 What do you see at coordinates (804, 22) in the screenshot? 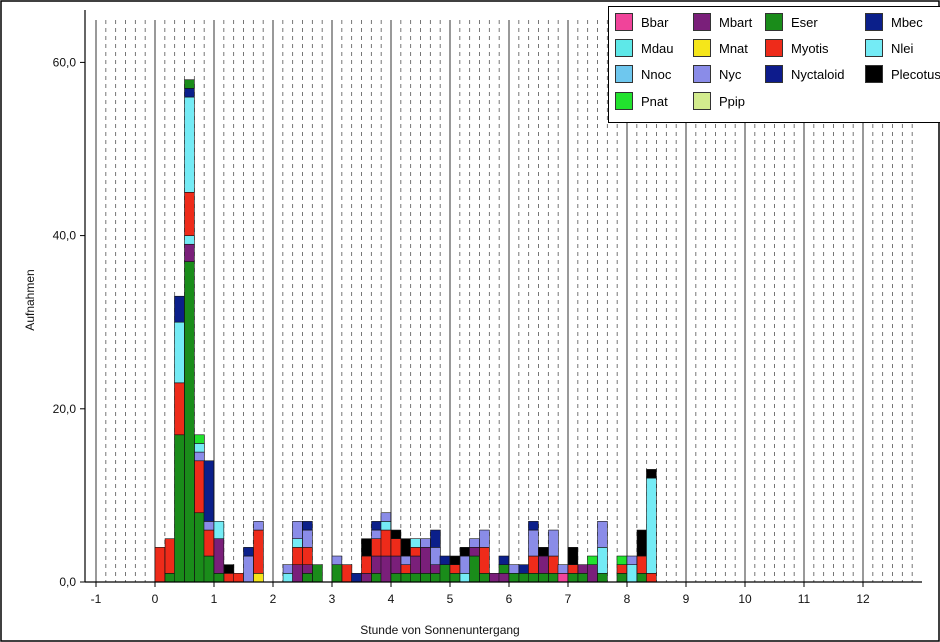
I see `legend-label: Eser` at bounding box center [804, 22].